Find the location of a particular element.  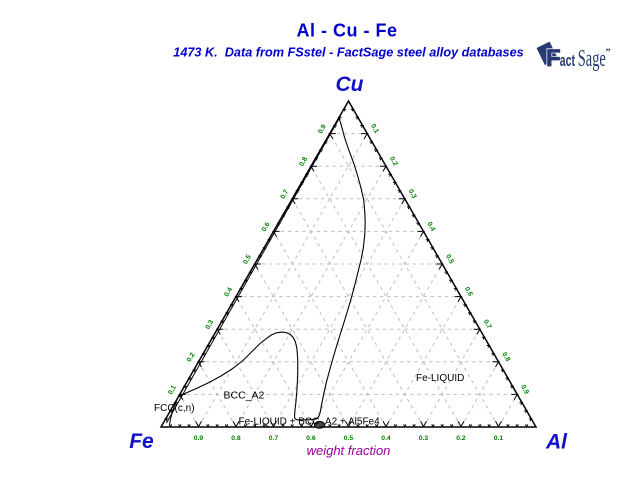

svg-text: Fe is located at coordinates (141, 441).